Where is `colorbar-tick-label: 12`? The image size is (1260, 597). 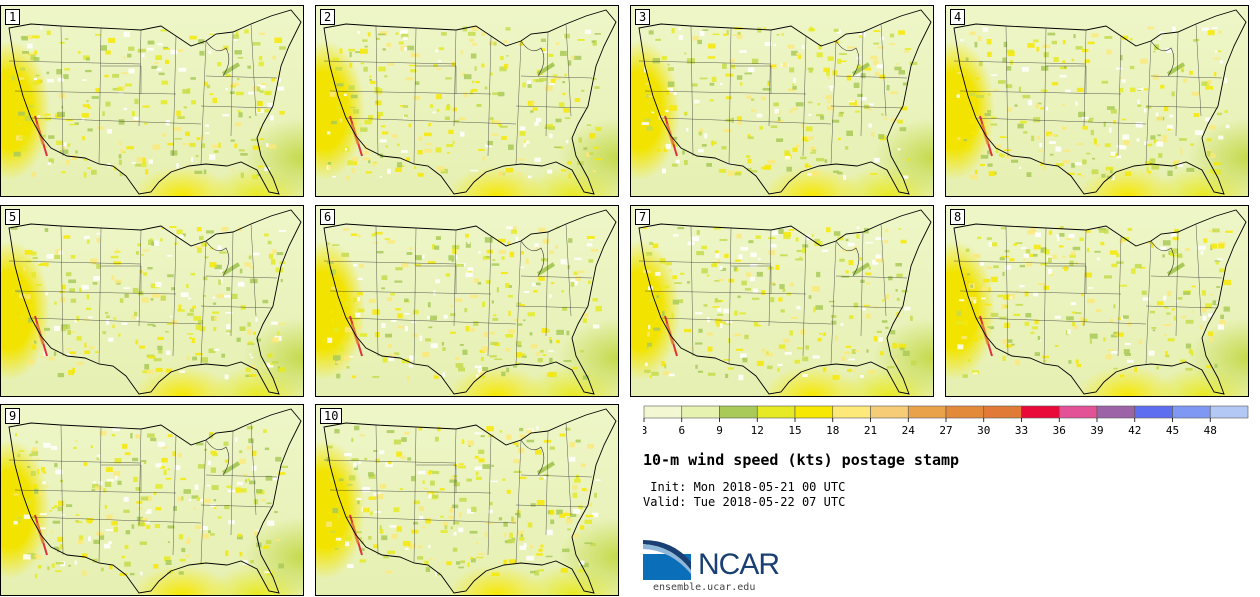 colorbar-tick-label: 12 is located at coordinates (757, 430).